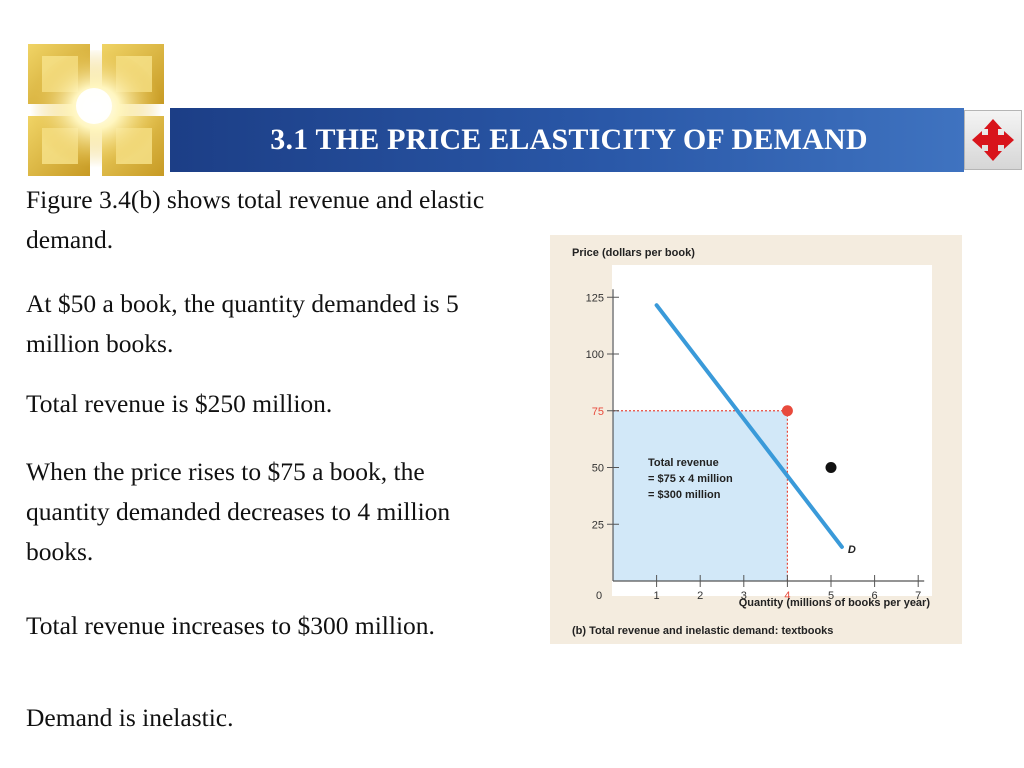 Image resolution: width=1024 pixels, height=768 pixels. I want to click on y-tick-label: 75, so click(598, 412).